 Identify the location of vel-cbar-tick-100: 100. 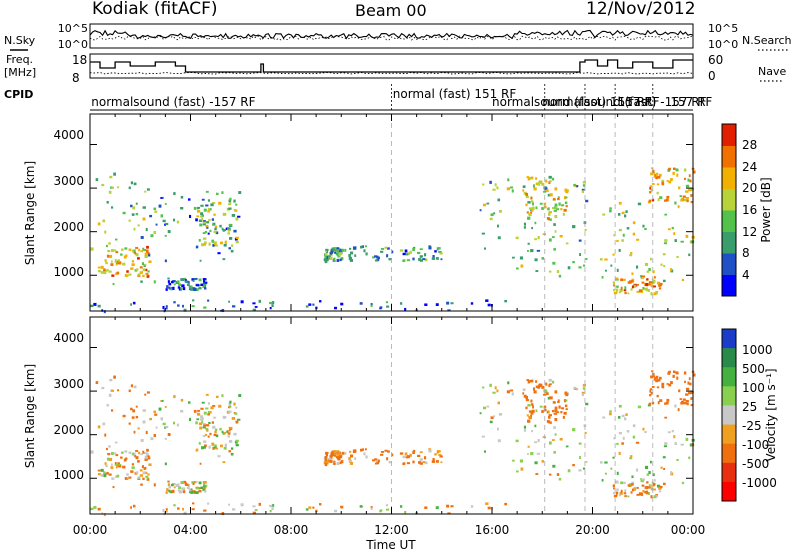
(753, 388).